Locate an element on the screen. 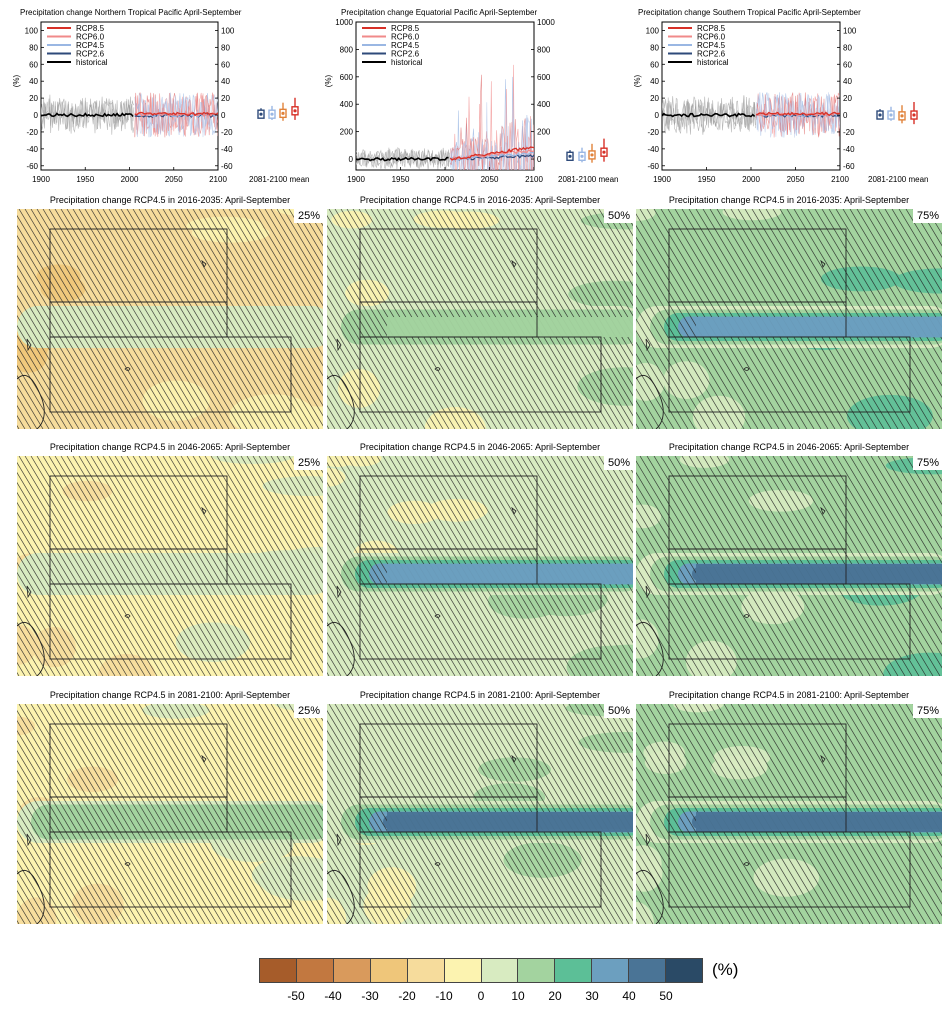  y-tick-label: 600 is located at coordinates (347, 77).